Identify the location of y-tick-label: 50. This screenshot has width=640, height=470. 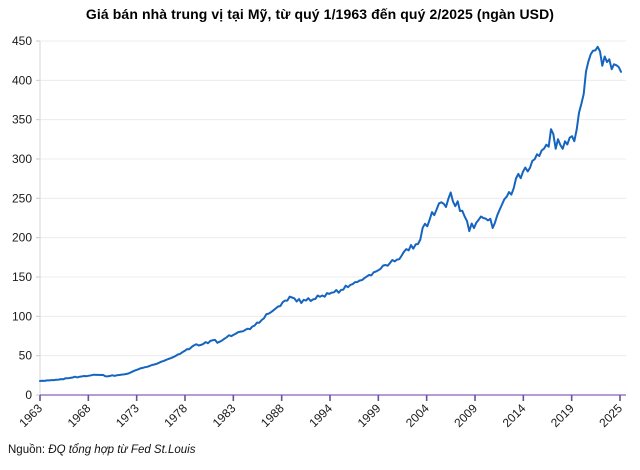
(26, 356).